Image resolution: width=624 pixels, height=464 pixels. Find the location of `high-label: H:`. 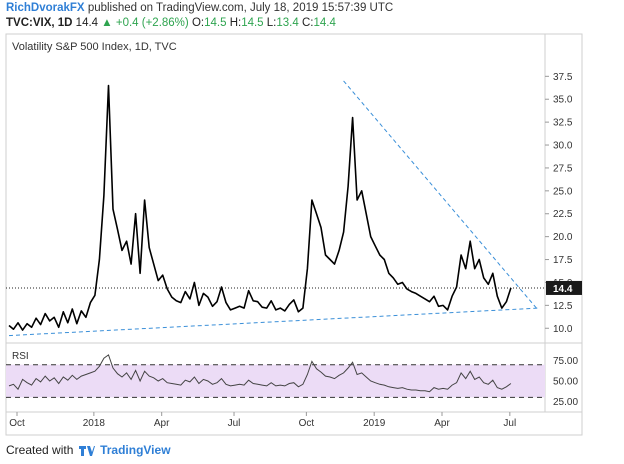

high-label: H: is located at coordinates (235, 23).